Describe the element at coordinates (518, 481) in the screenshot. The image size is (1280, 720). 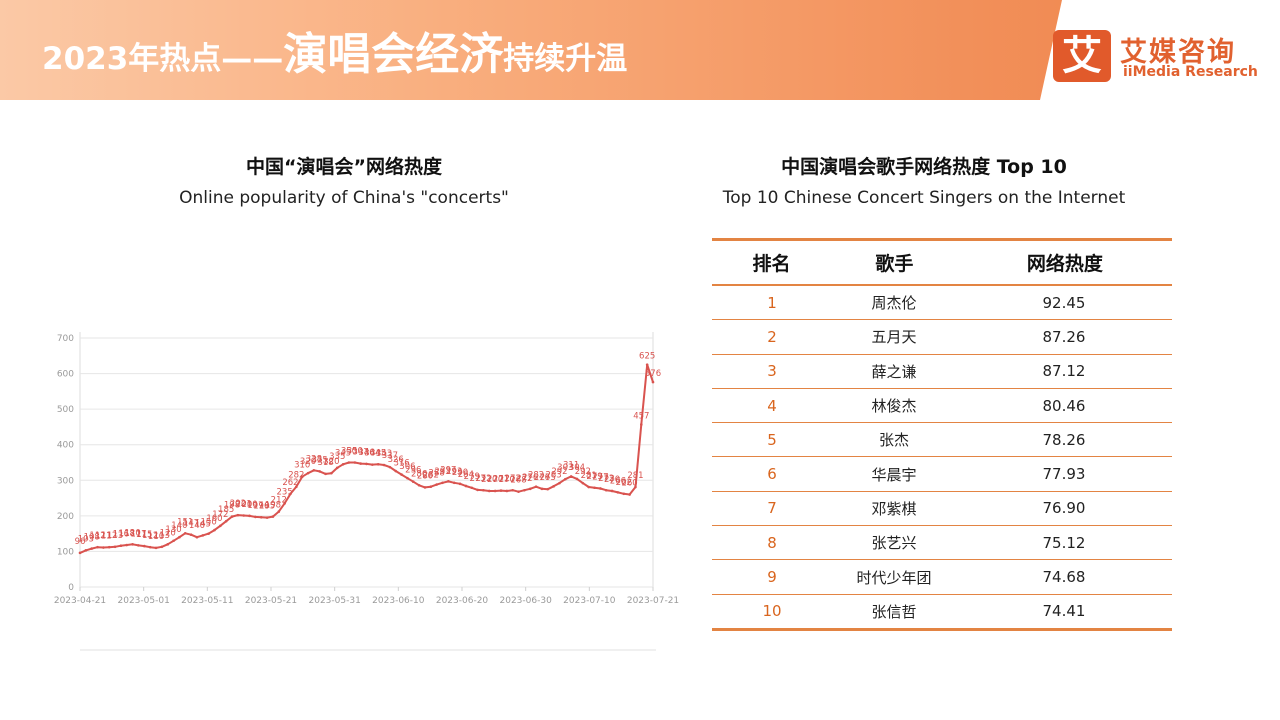
I see `data-label: 268` at that location.